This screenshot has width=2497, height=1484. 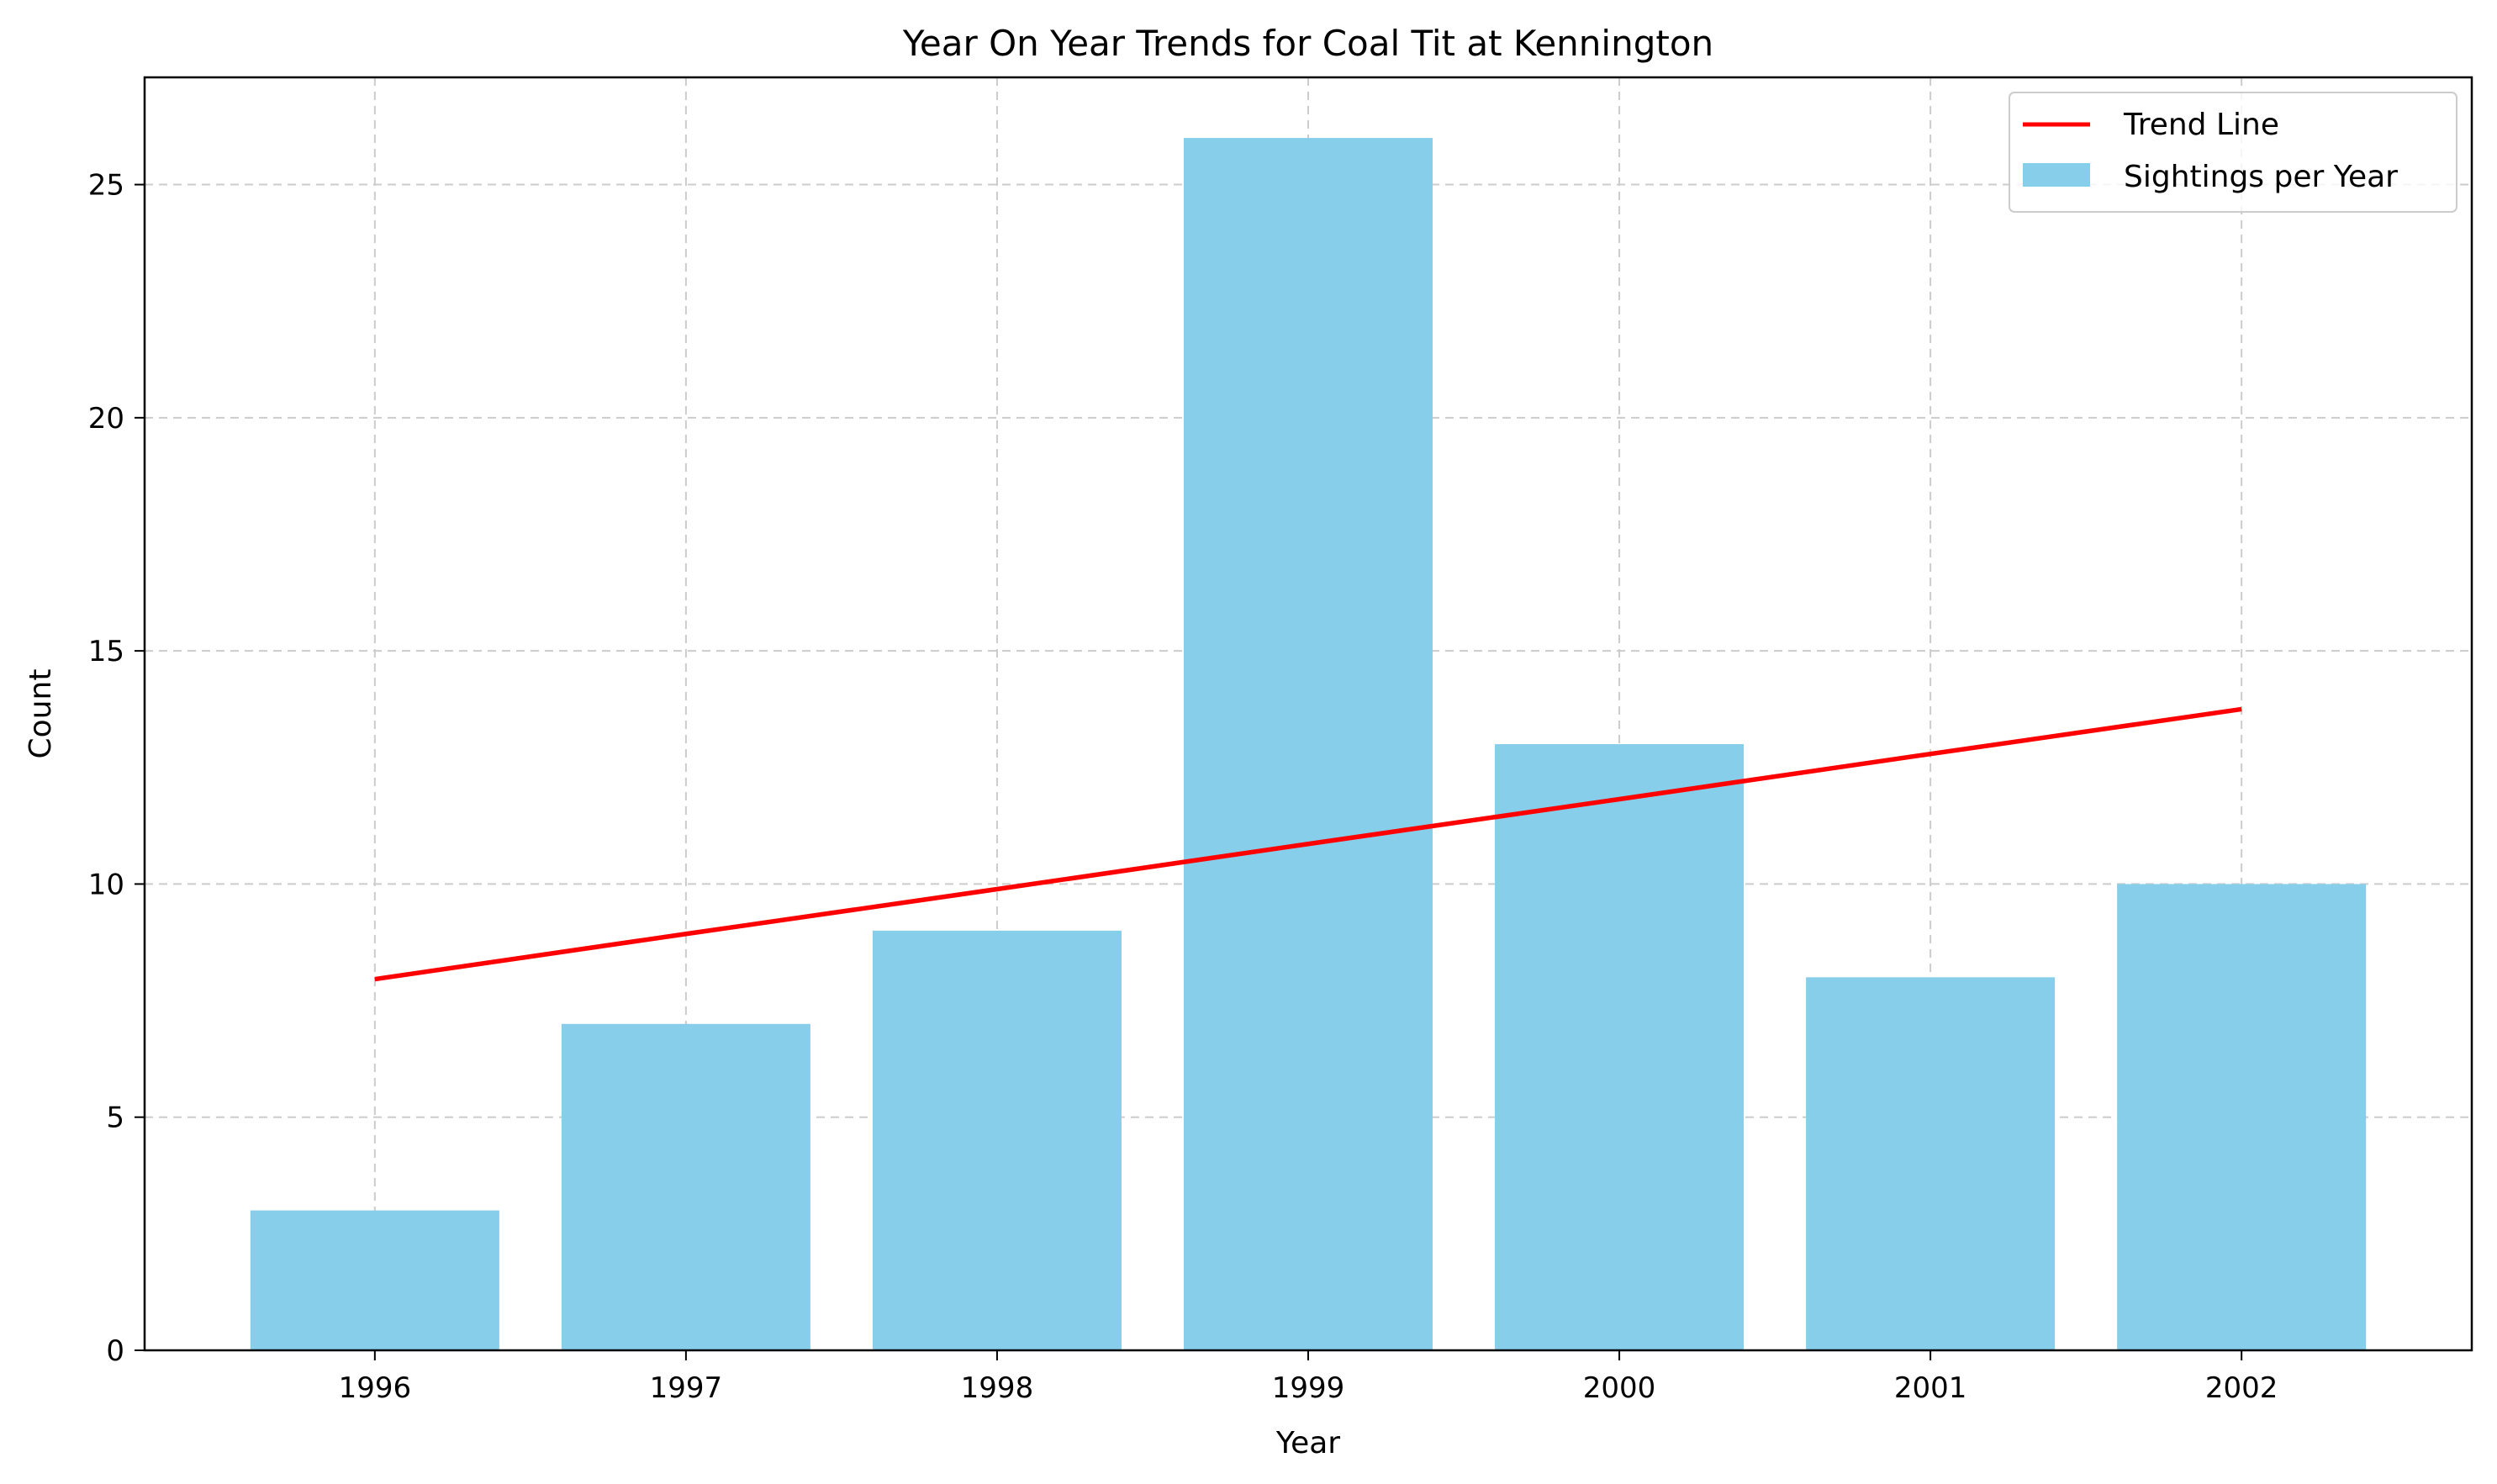 What do you see at coordinates (2261, 177) in the screenshot?
I see `legend-bar-label: Sightings per Year` at bounding box center [2261, 177].